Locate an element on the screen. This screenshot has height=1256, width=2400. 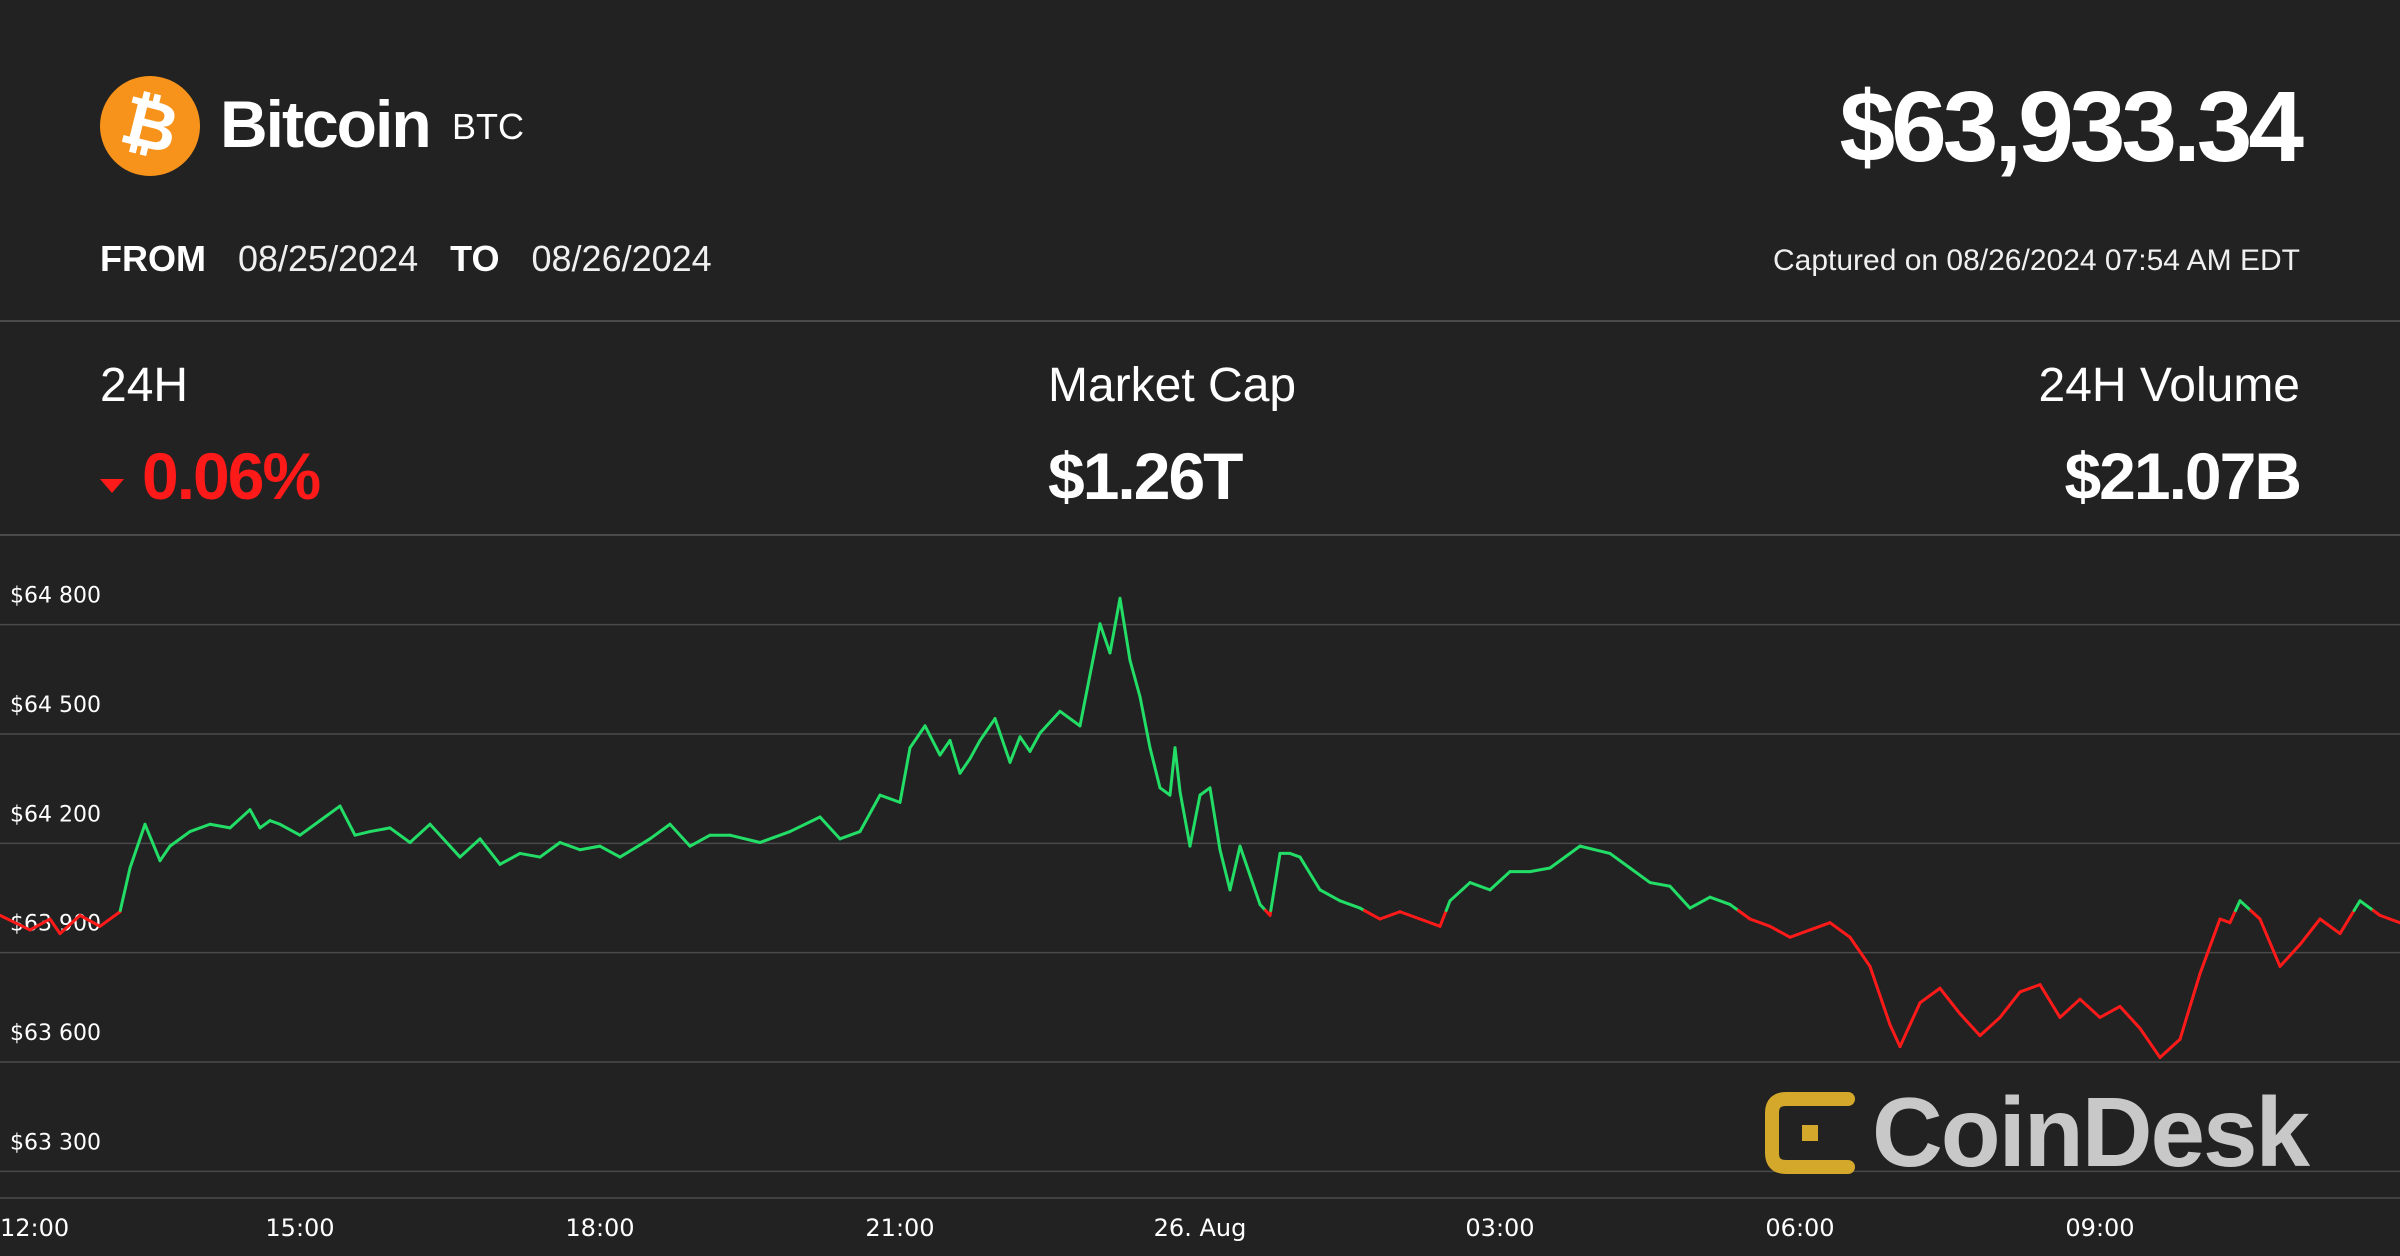
x-tick-label: 26. Aug is located at coordinates (1200, 1228).